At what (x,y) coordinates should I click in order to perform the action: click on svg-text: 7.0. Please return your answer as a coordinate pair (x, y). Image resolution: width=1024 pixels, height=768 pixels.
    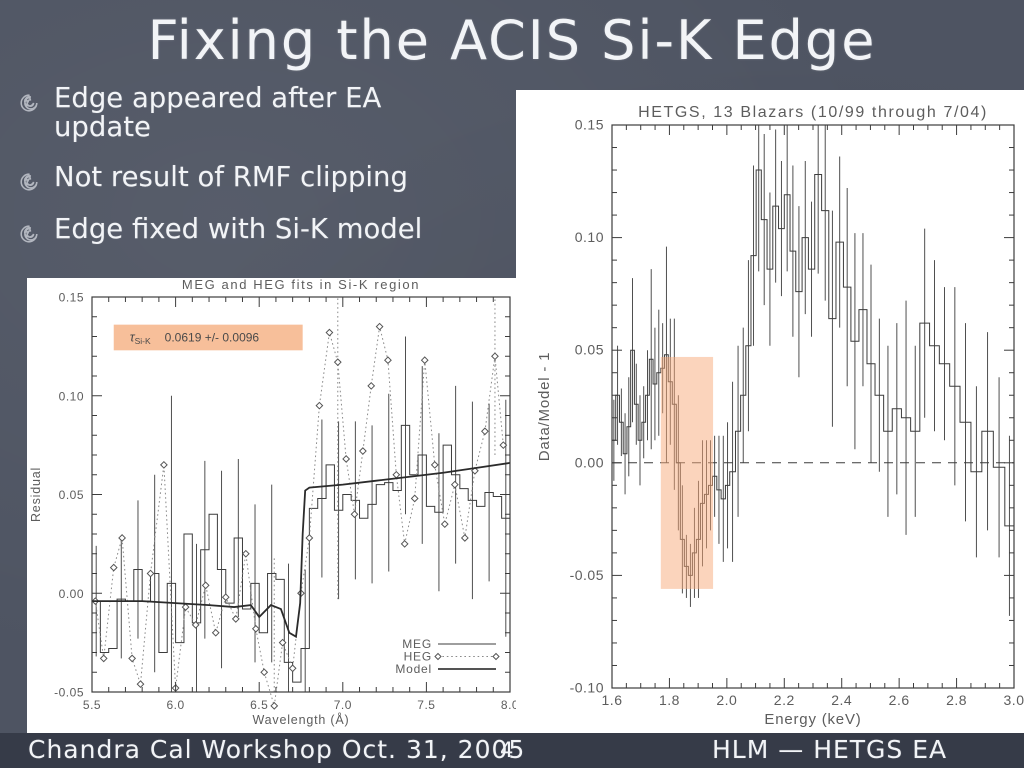
    Looking at the image, I should click on (343, 705).